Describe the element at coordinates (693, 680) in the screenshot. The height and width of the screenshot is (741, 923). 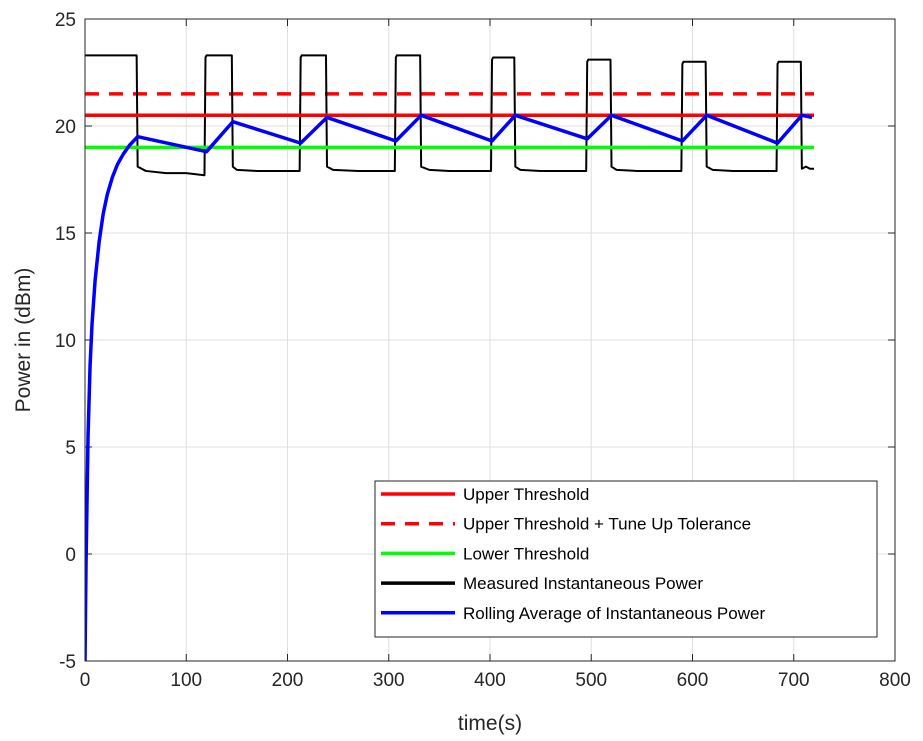
I see `x-tick-label: 600` at that location.